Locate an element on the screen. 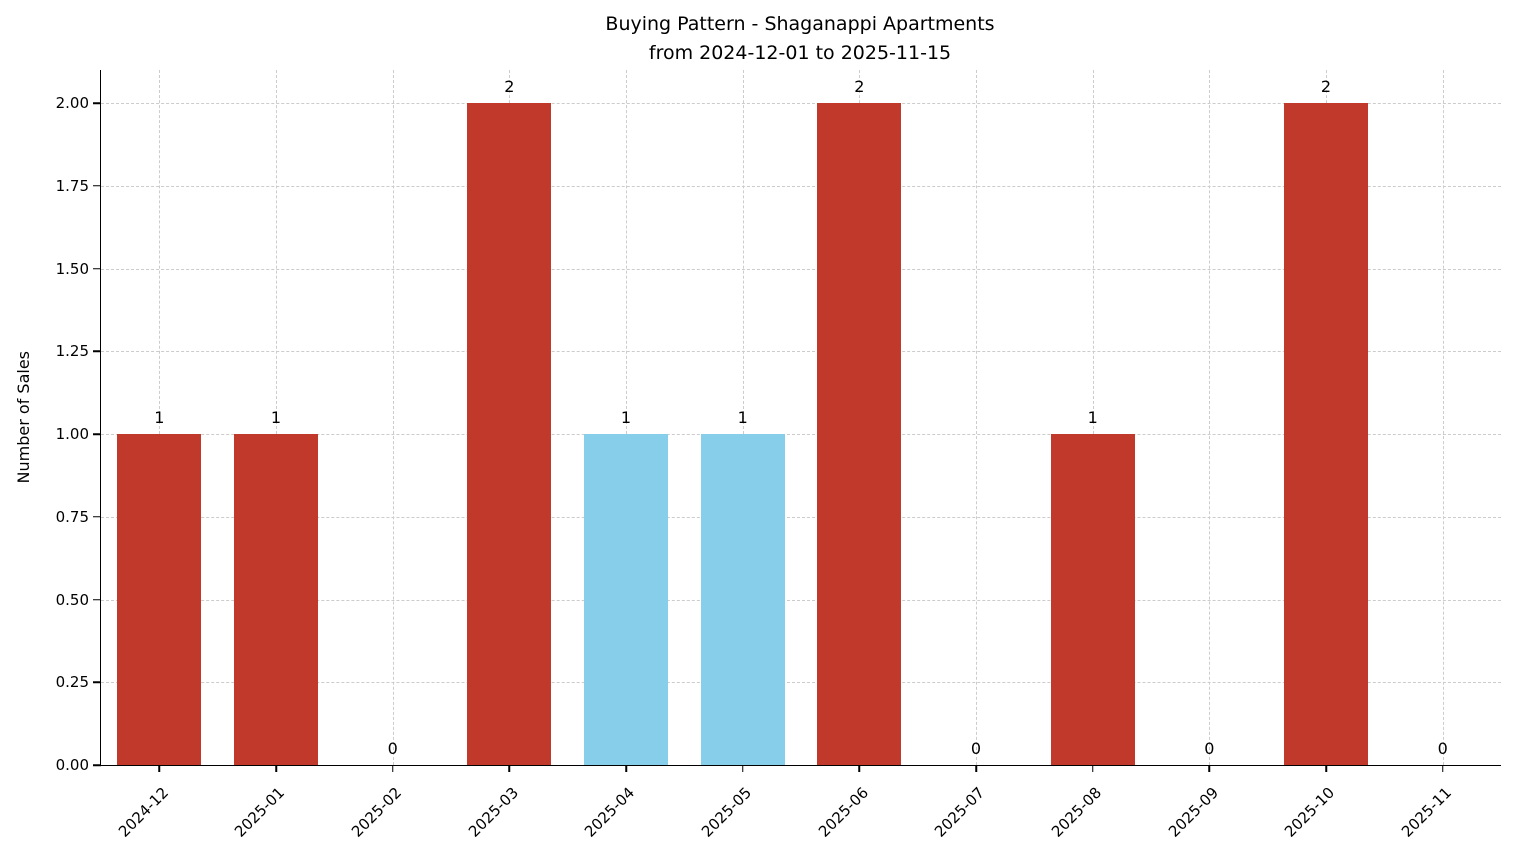  y-tick-label: 1.75 is located at coordinates (72, 185).